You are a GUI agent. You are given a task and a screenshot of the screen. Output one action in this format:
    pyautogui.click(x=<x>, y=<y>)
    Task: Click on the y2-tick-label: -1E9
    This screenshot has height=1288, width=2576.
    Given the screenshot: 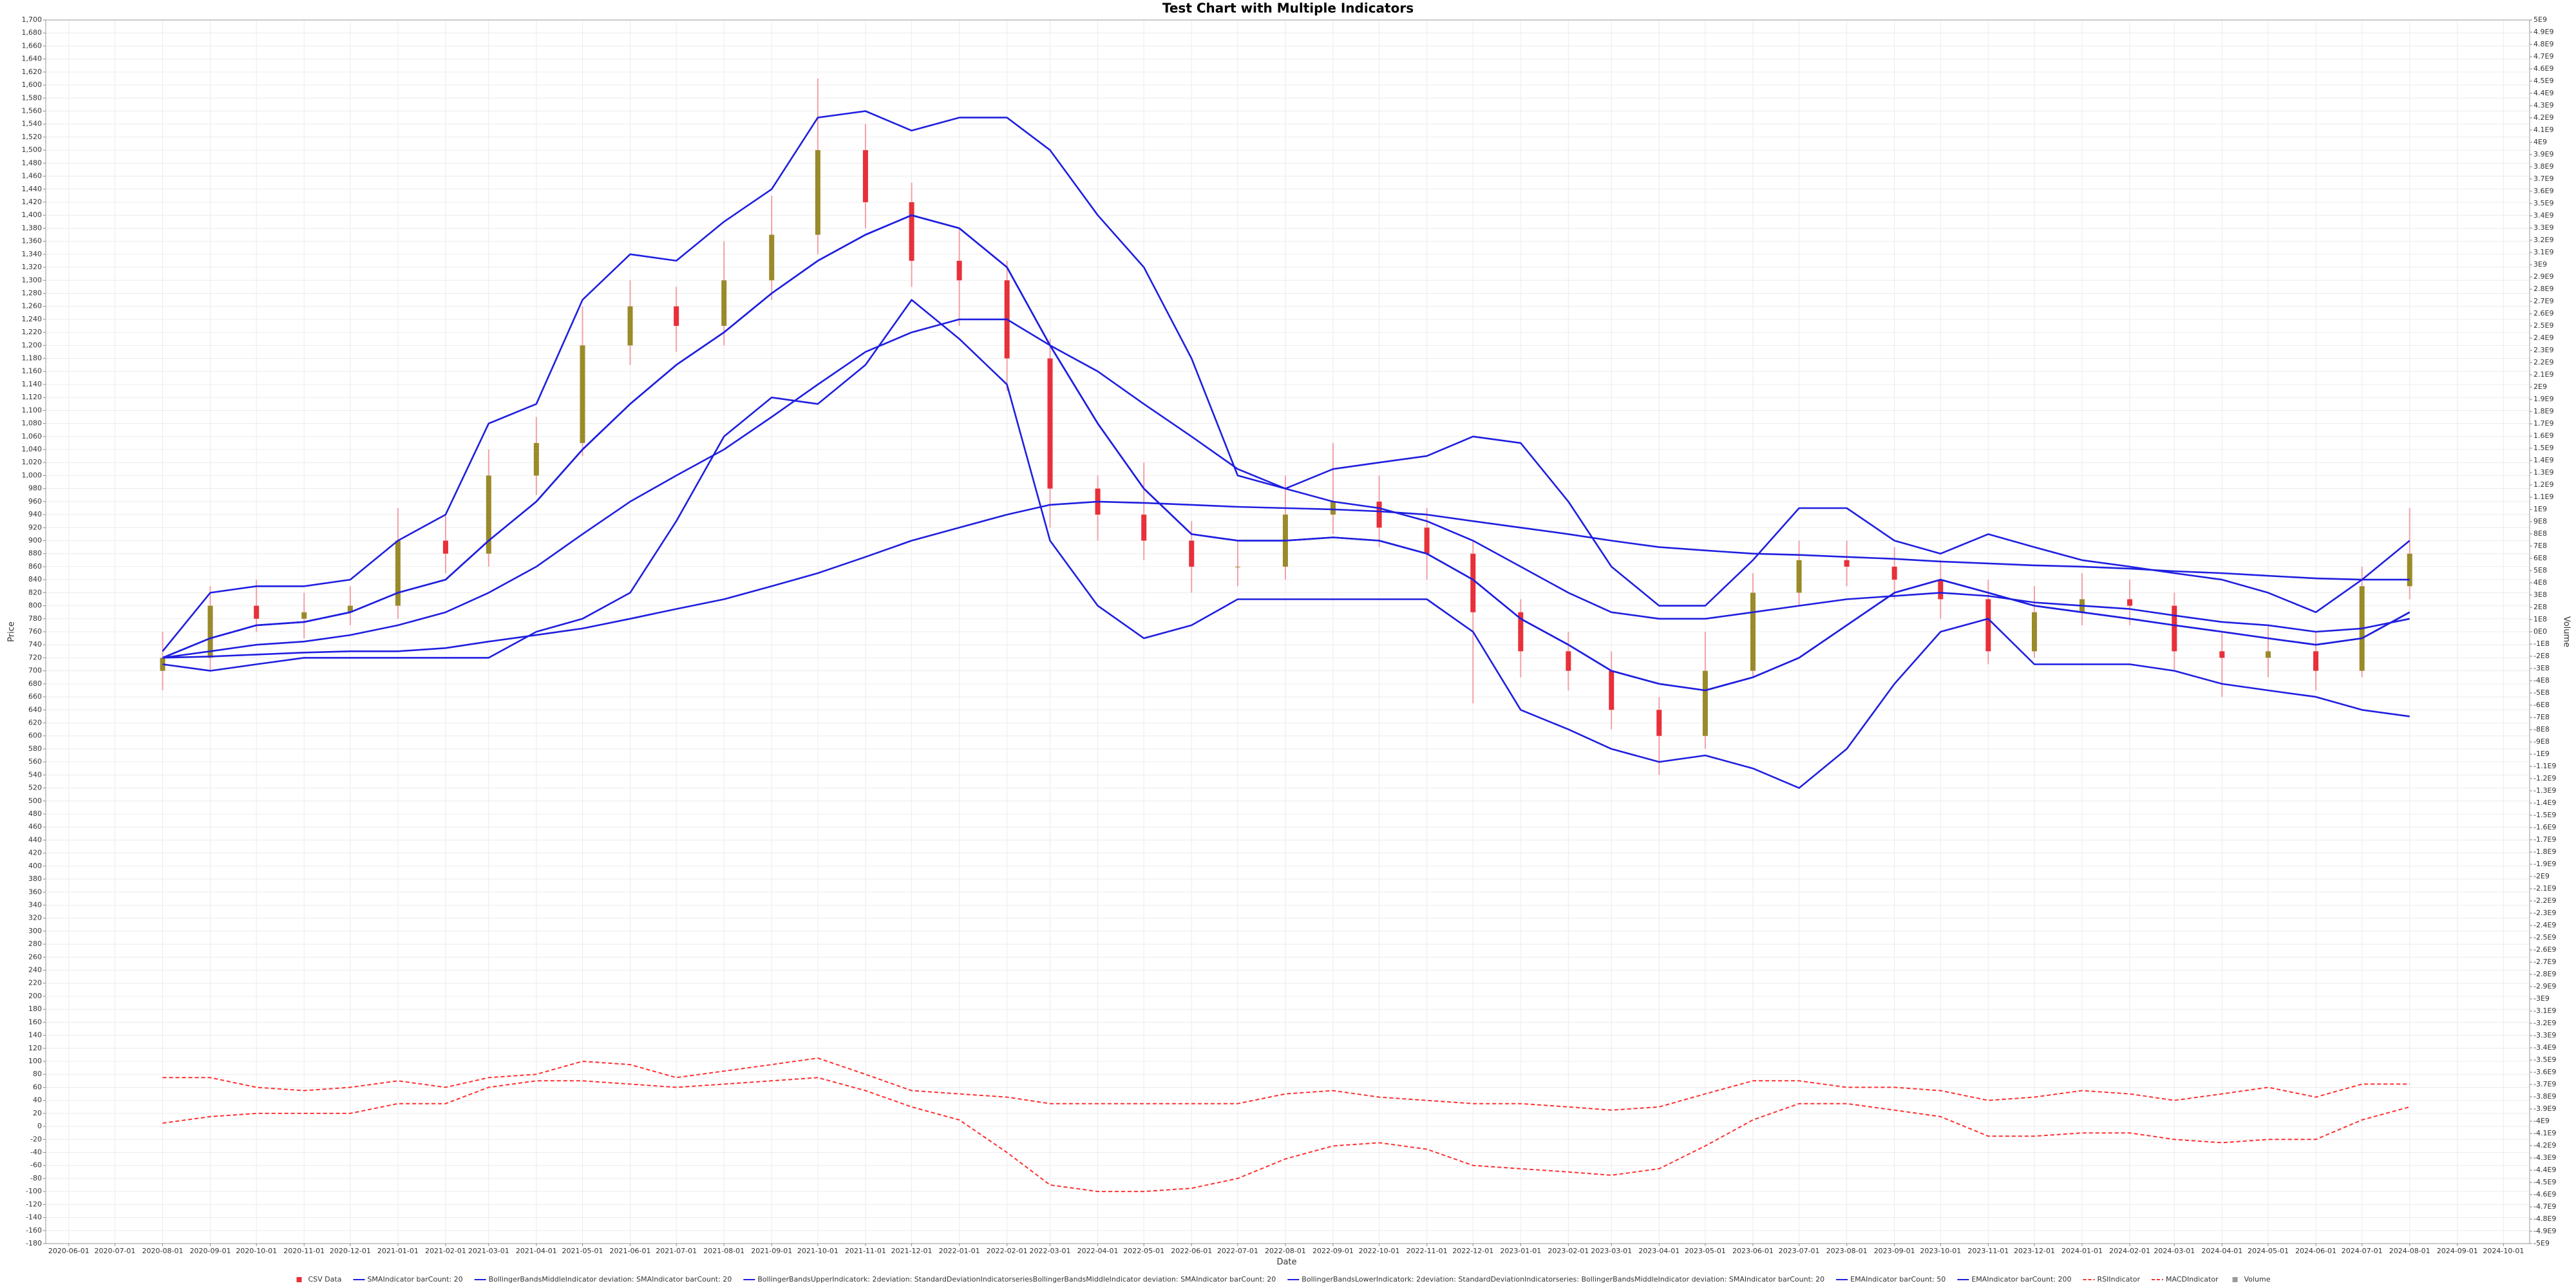 What is the action you would take?
    pyautogui.click(x=2541, y=754)
    